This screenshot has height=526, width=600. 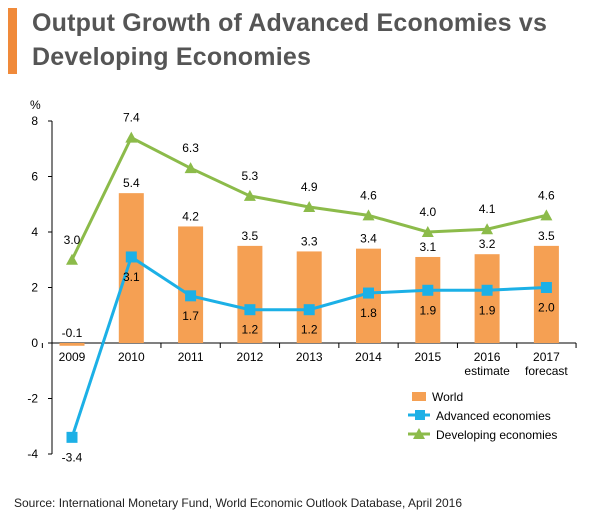 What do you see at coordinates (34, 288) in the screenshot?
I see `y-tick-label: 2` at bounding box center [34, 288].